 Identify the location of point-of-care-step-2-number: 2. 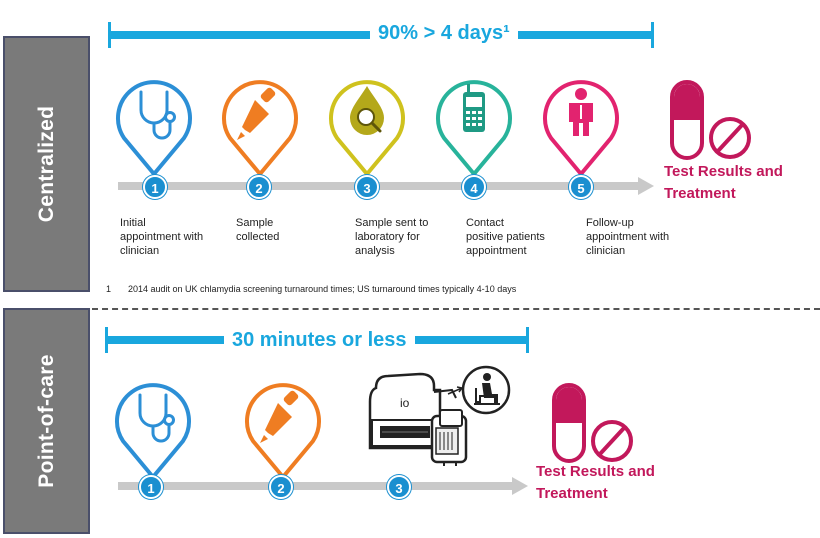
(281, 487).